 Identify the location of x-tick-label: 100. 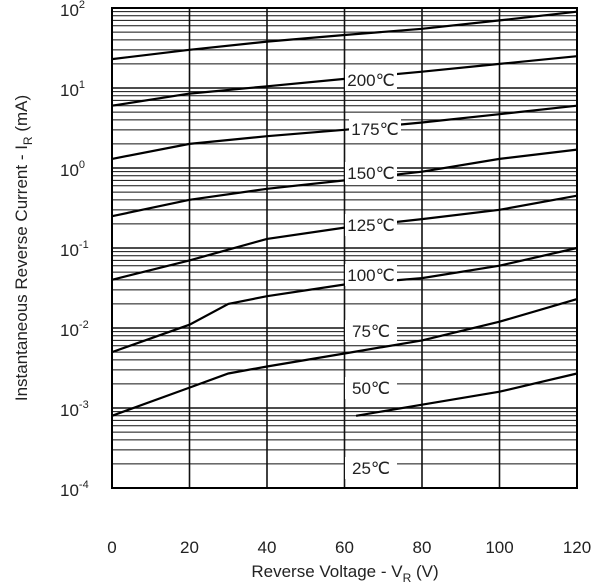
(499, 547).